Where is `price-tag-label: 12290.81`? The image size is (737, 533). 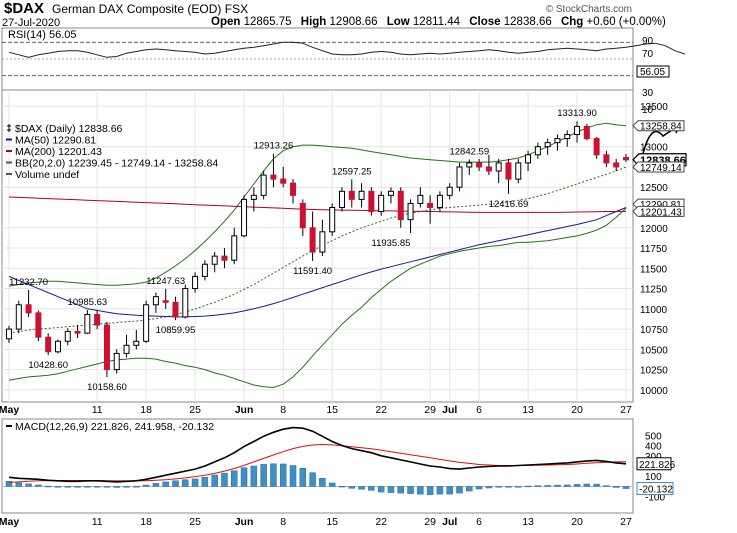 price-tag-label: 12290.81 is located at coordinates (661, 205).